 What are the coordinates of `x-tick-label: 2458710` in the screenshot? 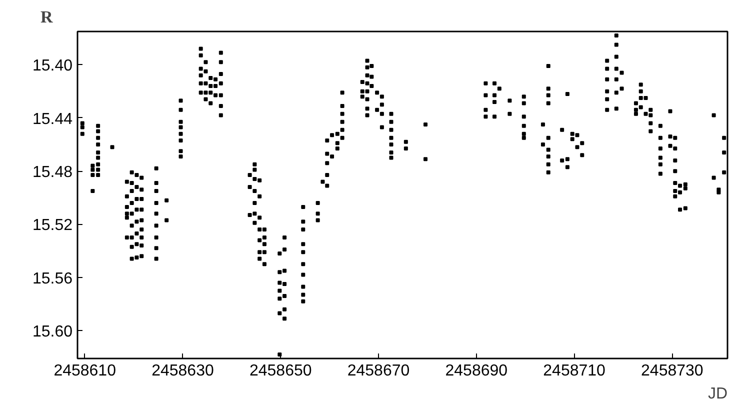 It's located at (574, 371).